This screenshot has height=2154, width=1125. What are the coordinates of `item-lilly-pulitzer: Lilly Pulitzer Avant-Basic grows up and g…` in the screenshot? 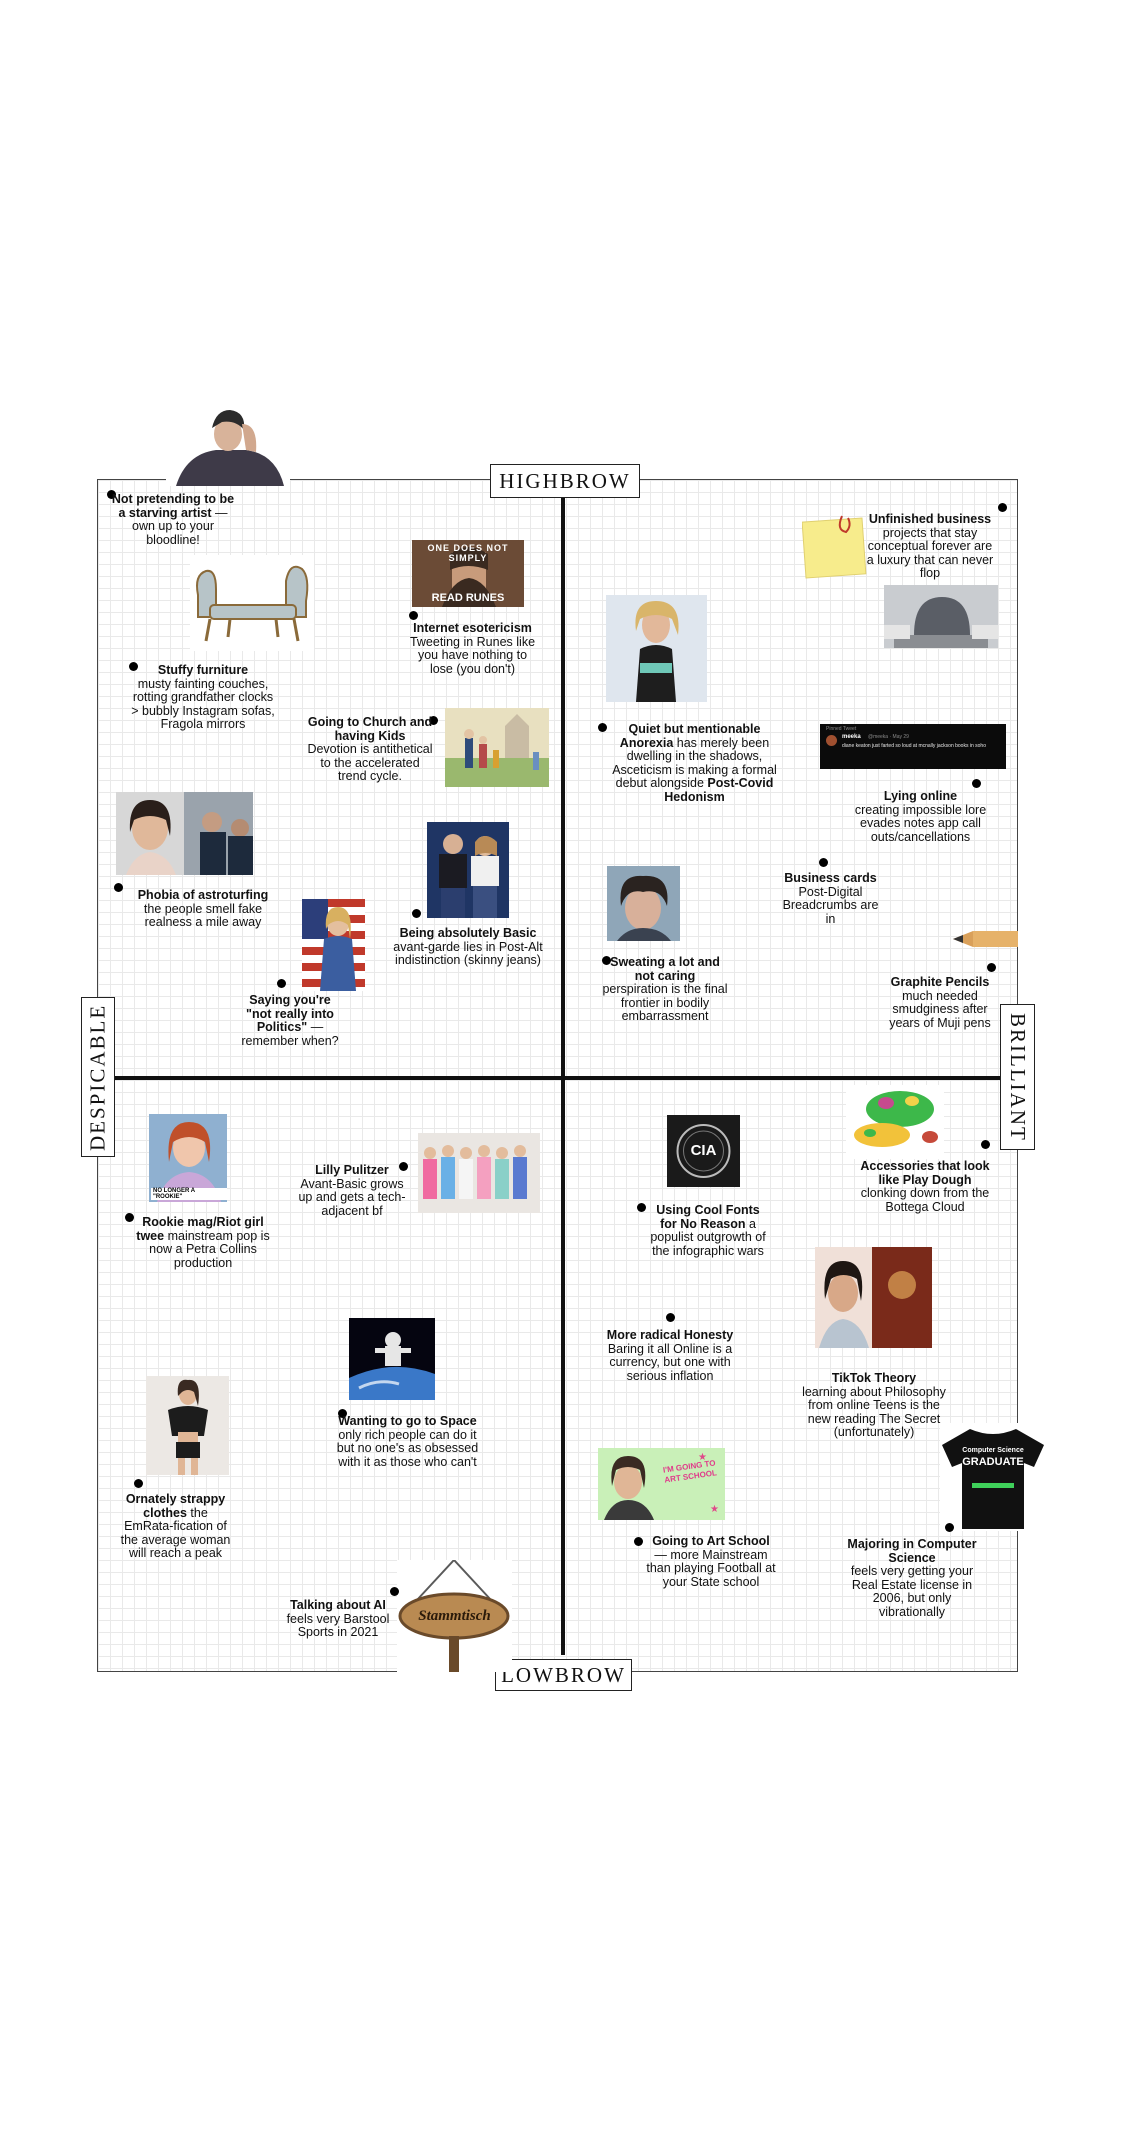 It's located at (352, 1190).